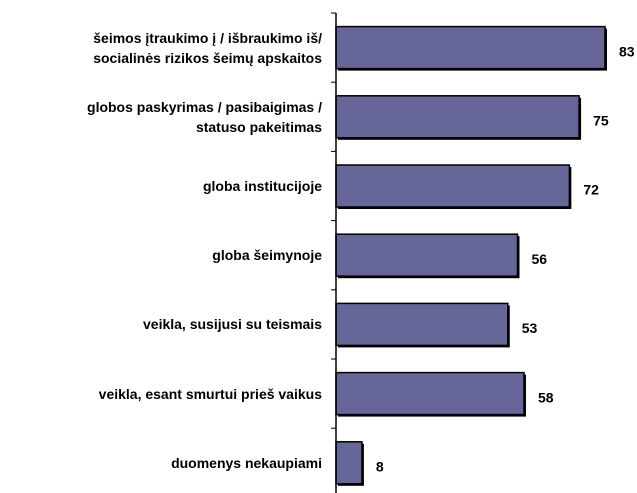 The height and width of the screenshot is (493, 637). What do you see at coordinates (530, 328) in the screenshot?
I see `value-label: 53` at bounding box center [530, 328].